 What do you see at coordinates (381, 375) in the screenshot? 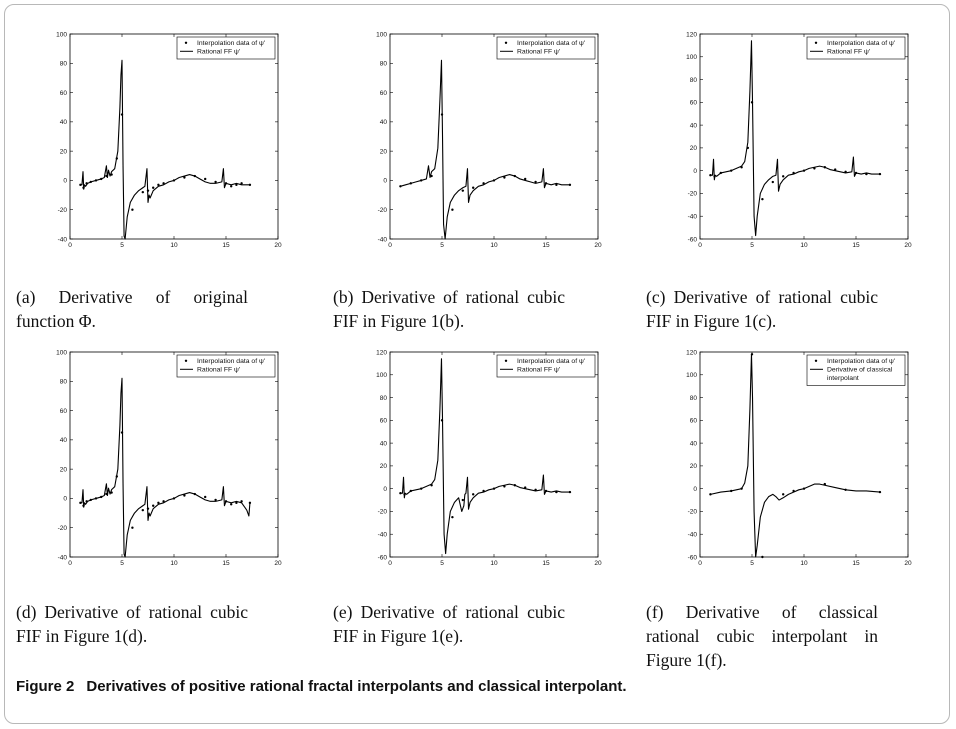
I see `y-tick-label: 100` at bounding box center [381, 375].